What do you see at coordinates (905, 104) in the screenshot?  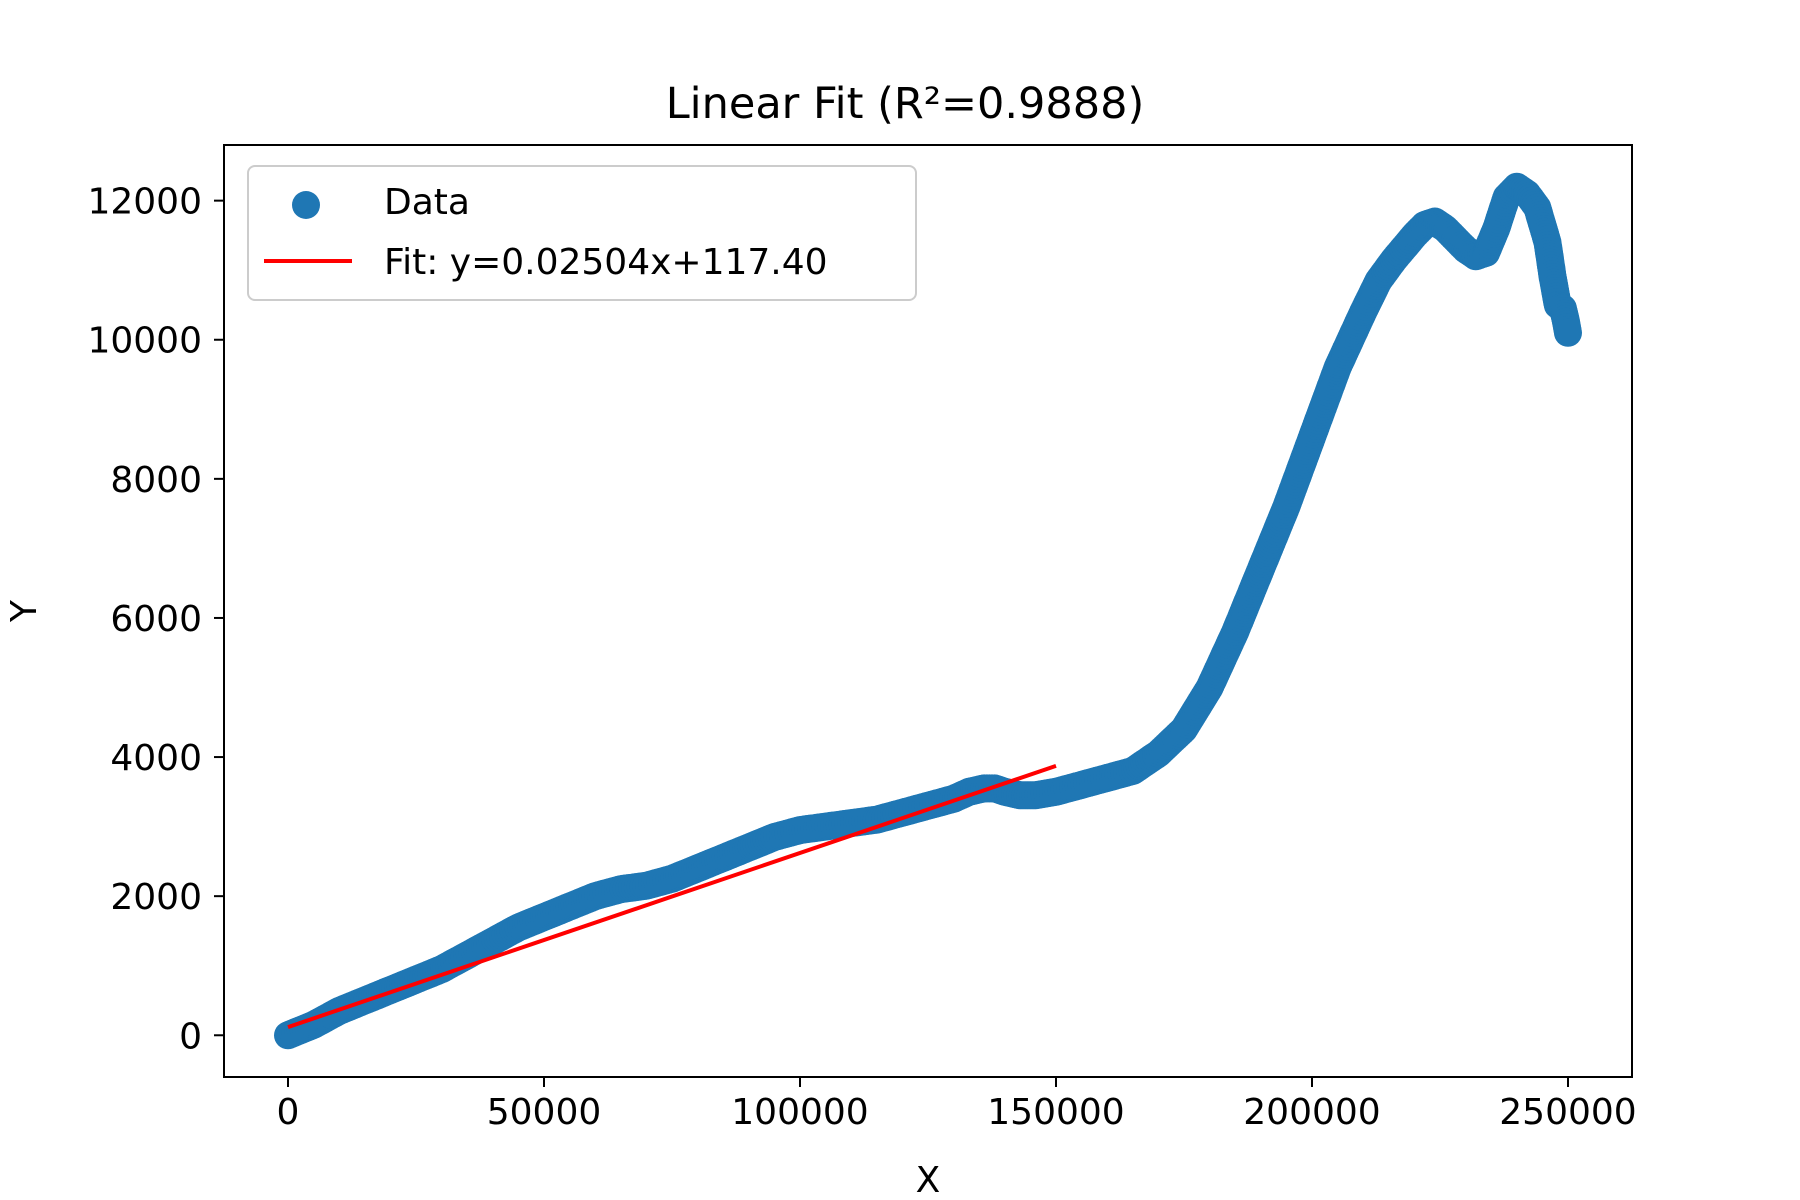 I see `chart-title: Linear Fit (R²=0.9888)` at bounding box center [905, 104].